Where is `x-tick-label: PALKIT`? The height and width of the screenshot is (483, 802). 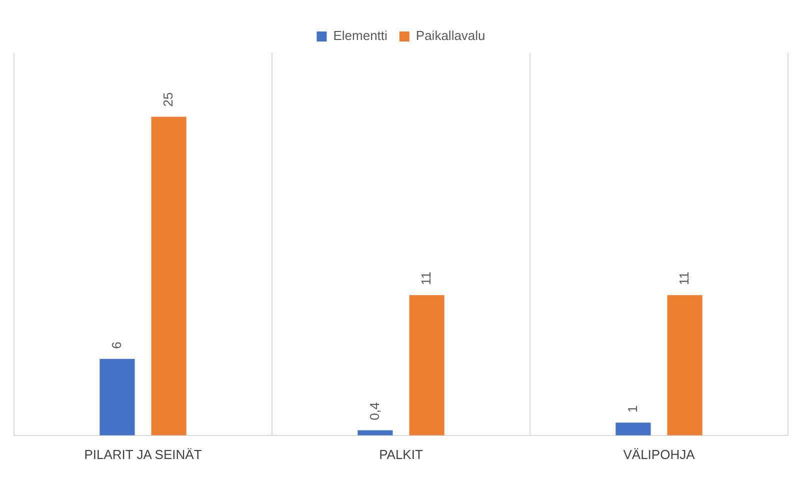 x-tick-label: PALKIT is located at coordinates (401, 454).